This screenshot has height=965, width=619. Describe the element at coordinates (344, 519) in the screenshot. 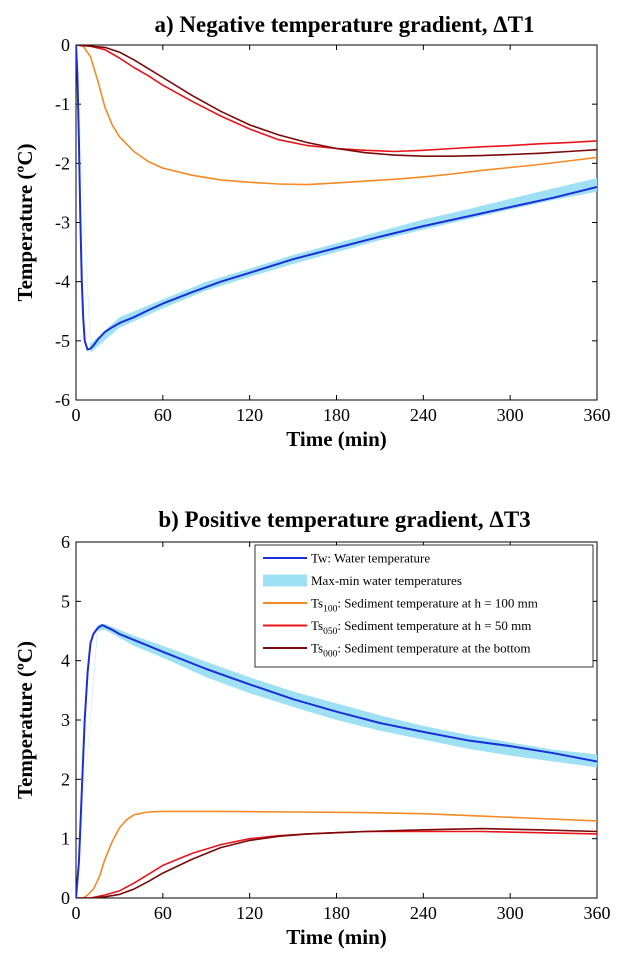

I see `chart-title: b) Positive temperature gradient, ΔT3` at that location.